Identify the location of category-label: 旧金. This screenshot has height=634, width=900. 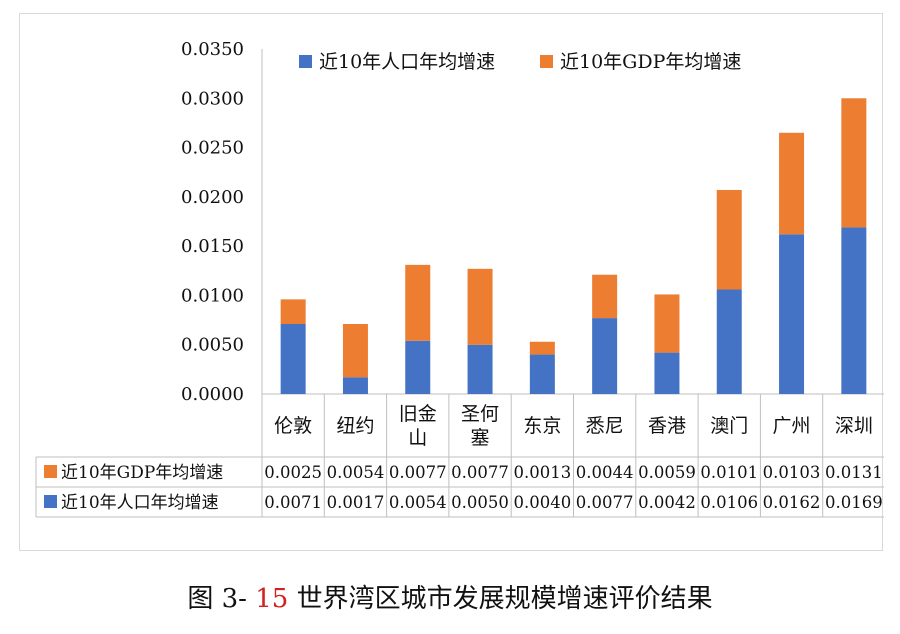
(418, 414).